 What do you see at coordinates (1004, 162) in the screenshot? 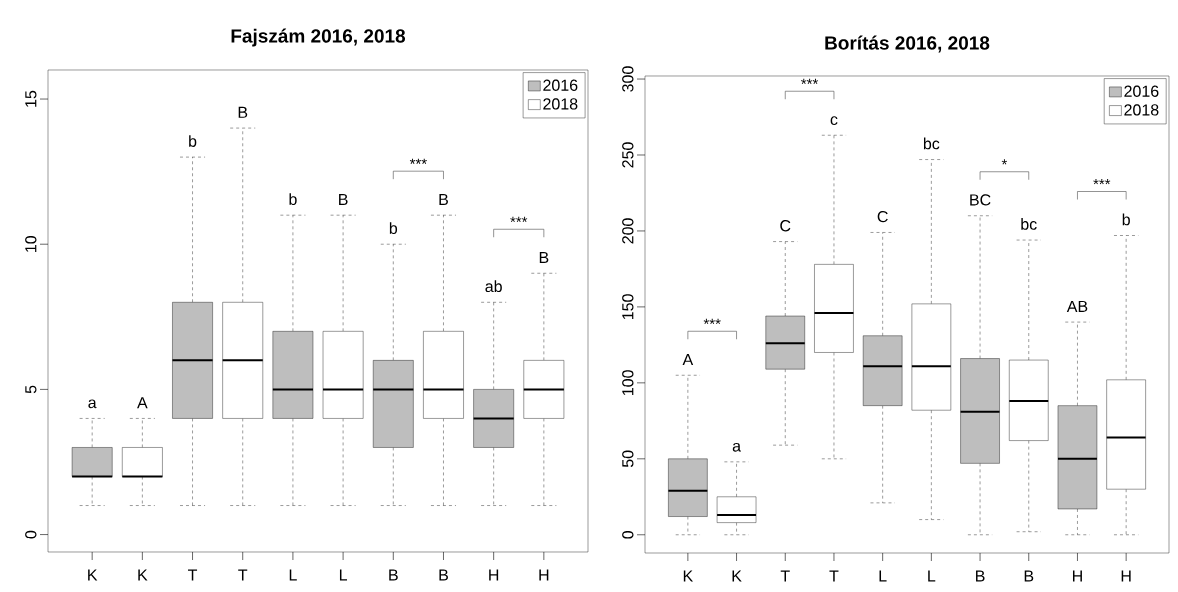
I see `annotation: *` at bounding box center [1004, 162].